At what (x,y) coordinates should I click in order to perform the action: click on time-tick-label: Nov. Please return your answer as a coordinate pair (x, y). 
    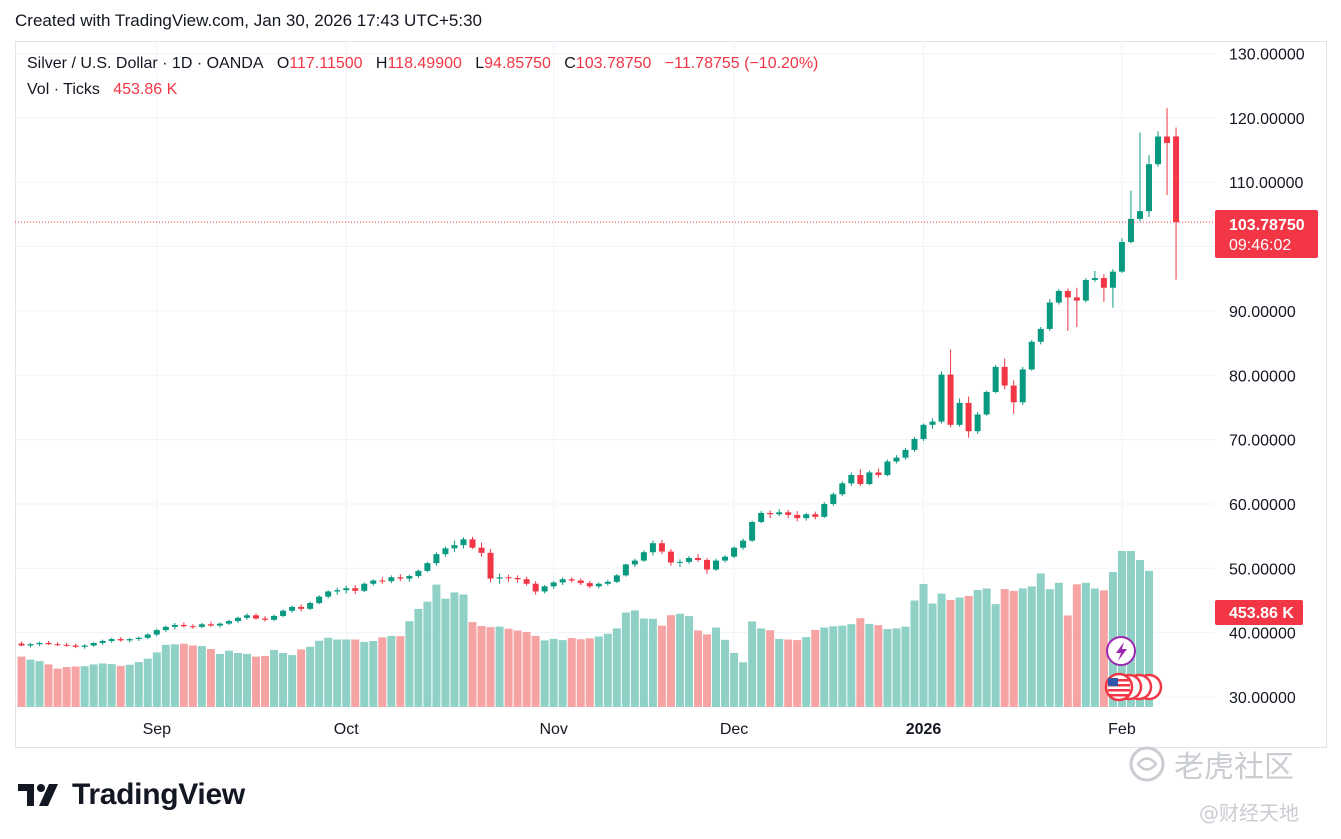
    Looking at the image, I should click on (553, 729).